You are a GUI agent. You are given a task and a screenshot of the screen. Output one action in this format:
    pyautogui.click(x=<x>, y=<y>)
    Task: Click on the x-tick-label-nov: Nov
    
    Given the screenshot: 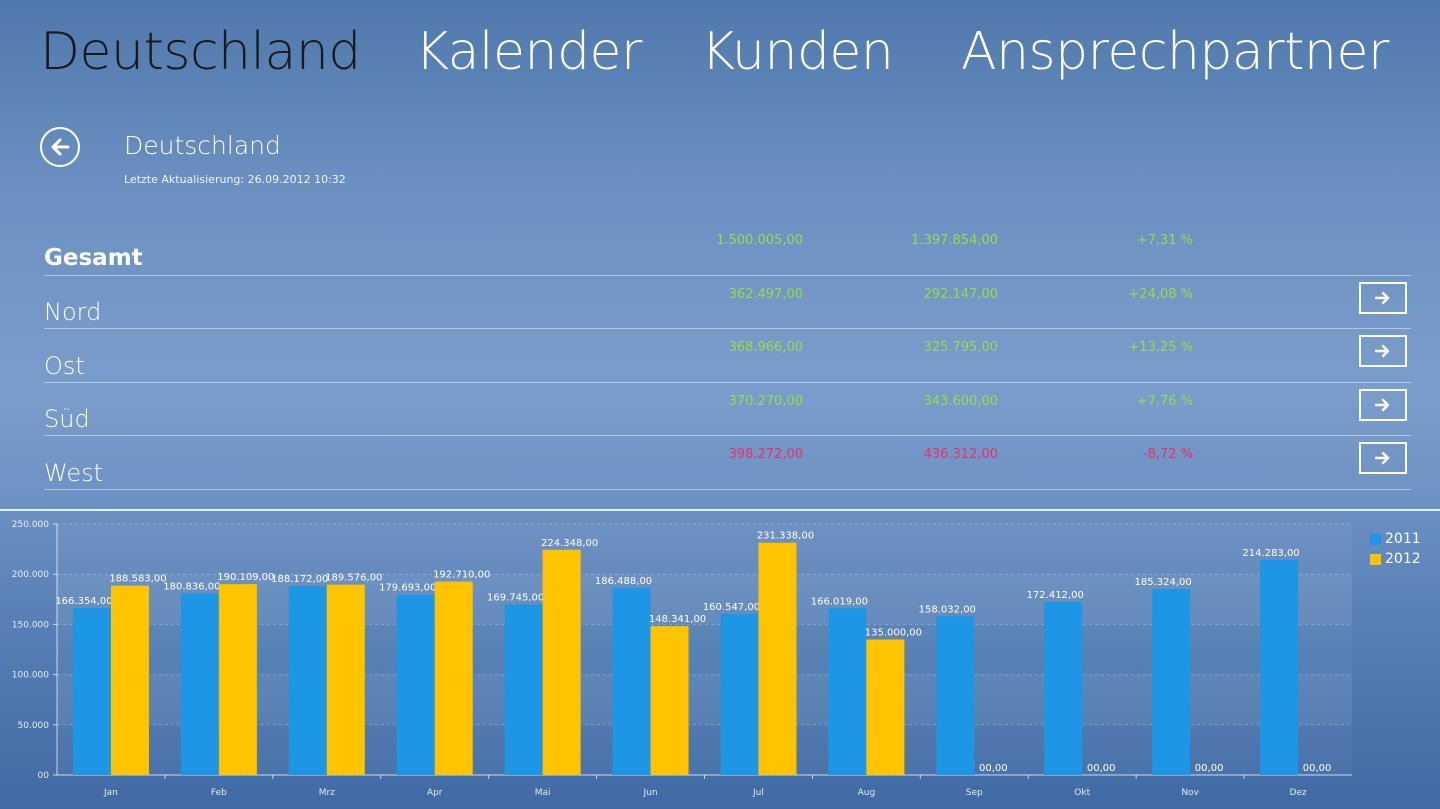 What is the action you would take?
    pyautogui.click(x=1190, y=793)
    